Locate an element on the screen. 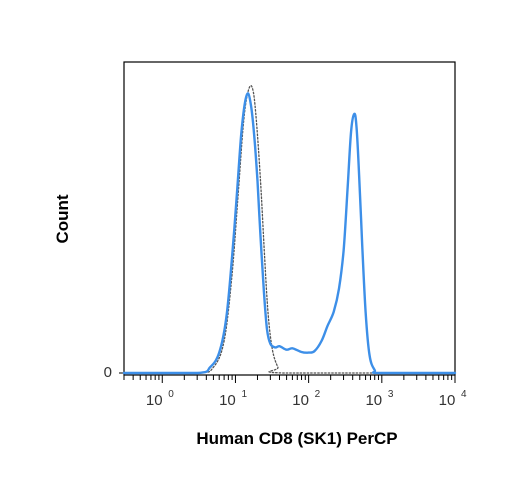 The image size is (527, 480). x-axis: 10 0 10 1 10 2 10 3 10 4 is located at coordinates (295, 392).